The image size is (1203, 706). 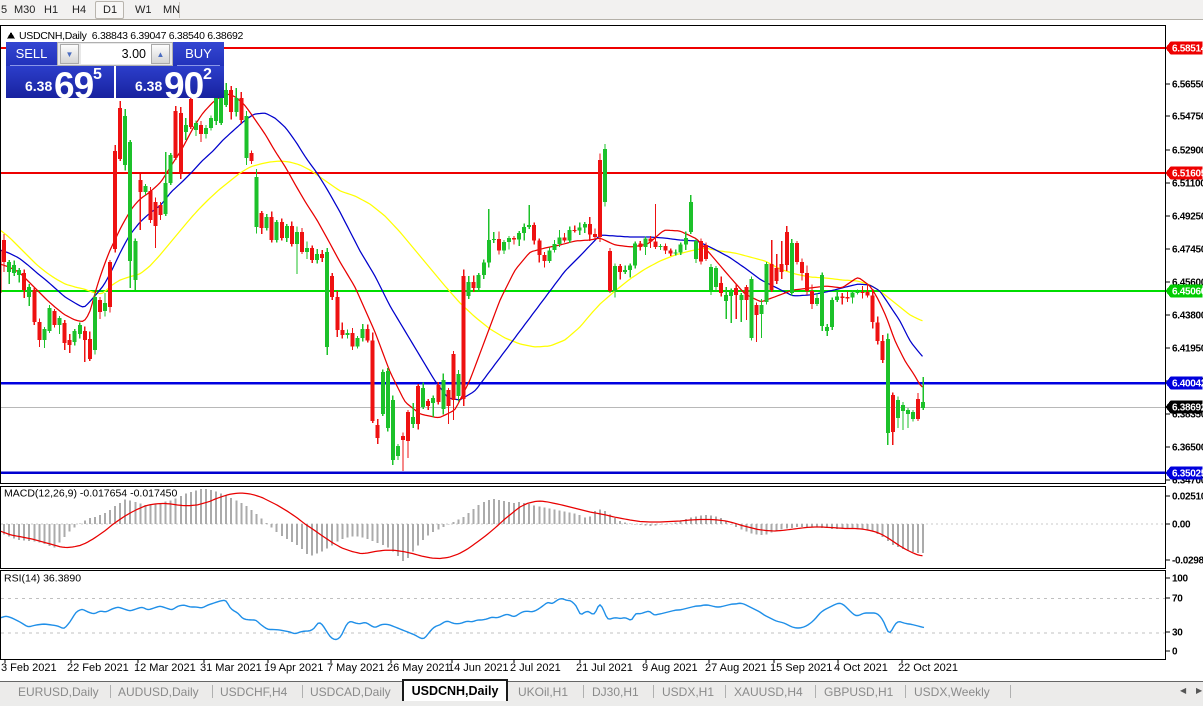 I want to click on svg-text: 30, so click(x=1177, y=633).